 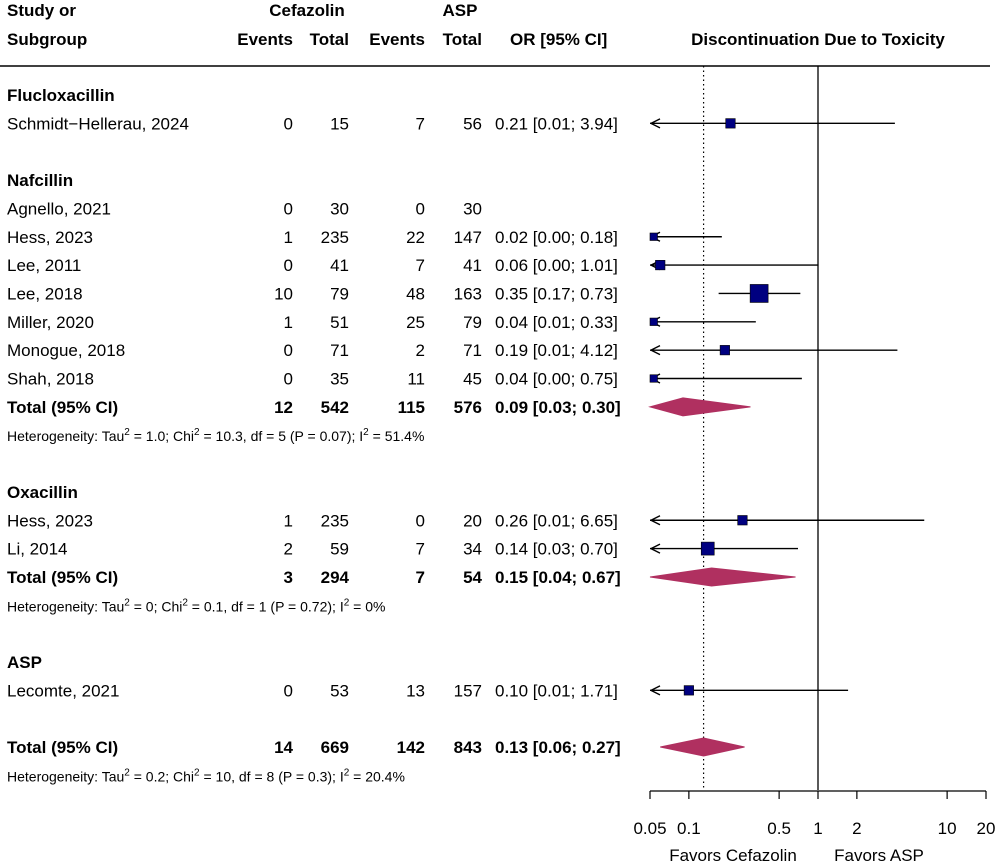 I want to click on or-ci-text: 0.26 [0.01; 6.65], so click(x=556, y=520).